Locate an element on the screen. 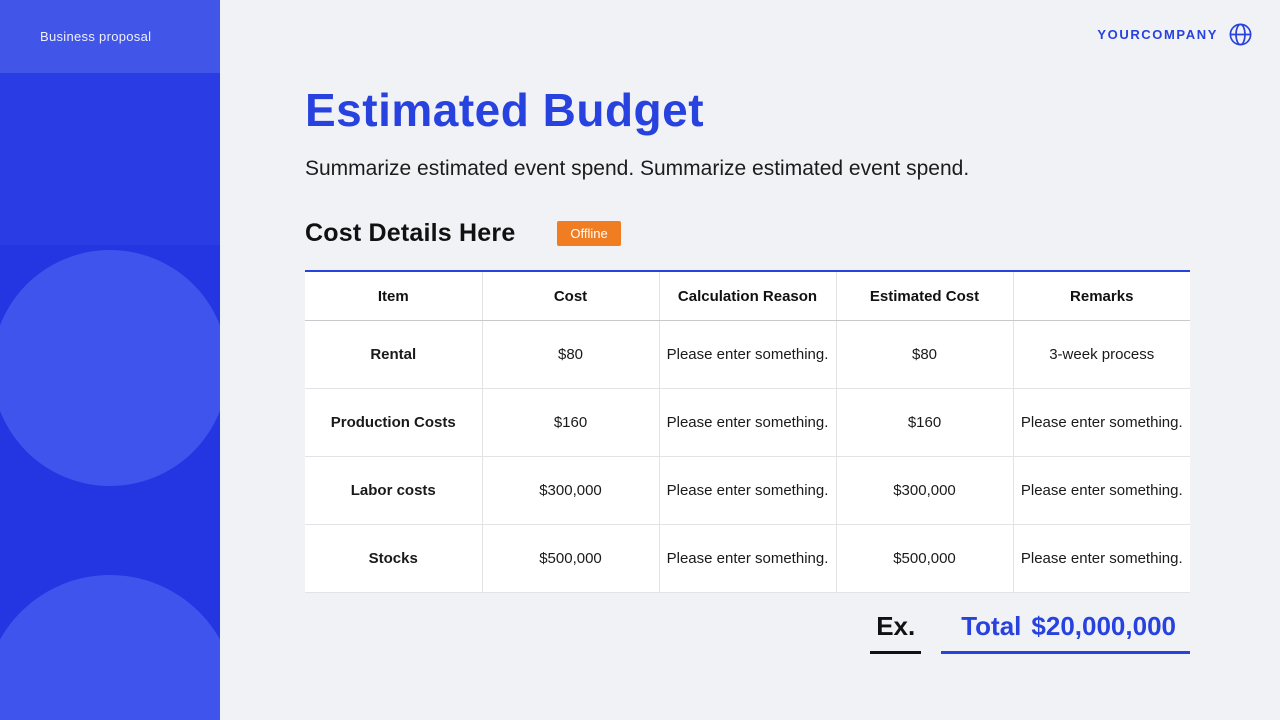 This screenshot has height=720, width=1280. table-header-calculation-reason: Calculation Reason is located at coordinates (747, 295).